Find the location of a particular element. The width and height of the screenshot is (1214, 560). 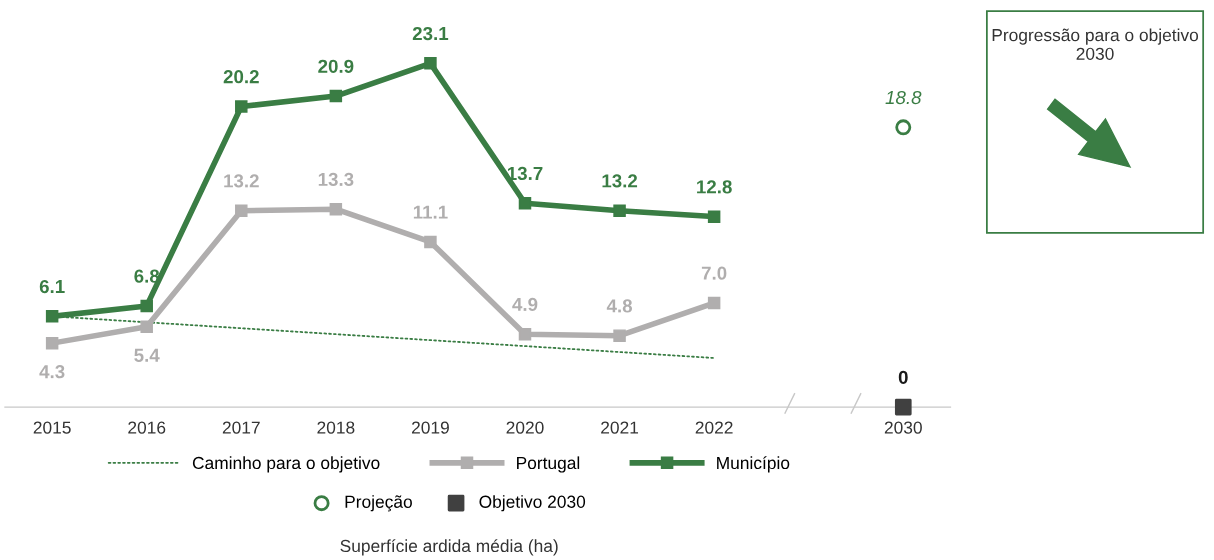

data-label: 13.3 is located at coordinates (336, 179).